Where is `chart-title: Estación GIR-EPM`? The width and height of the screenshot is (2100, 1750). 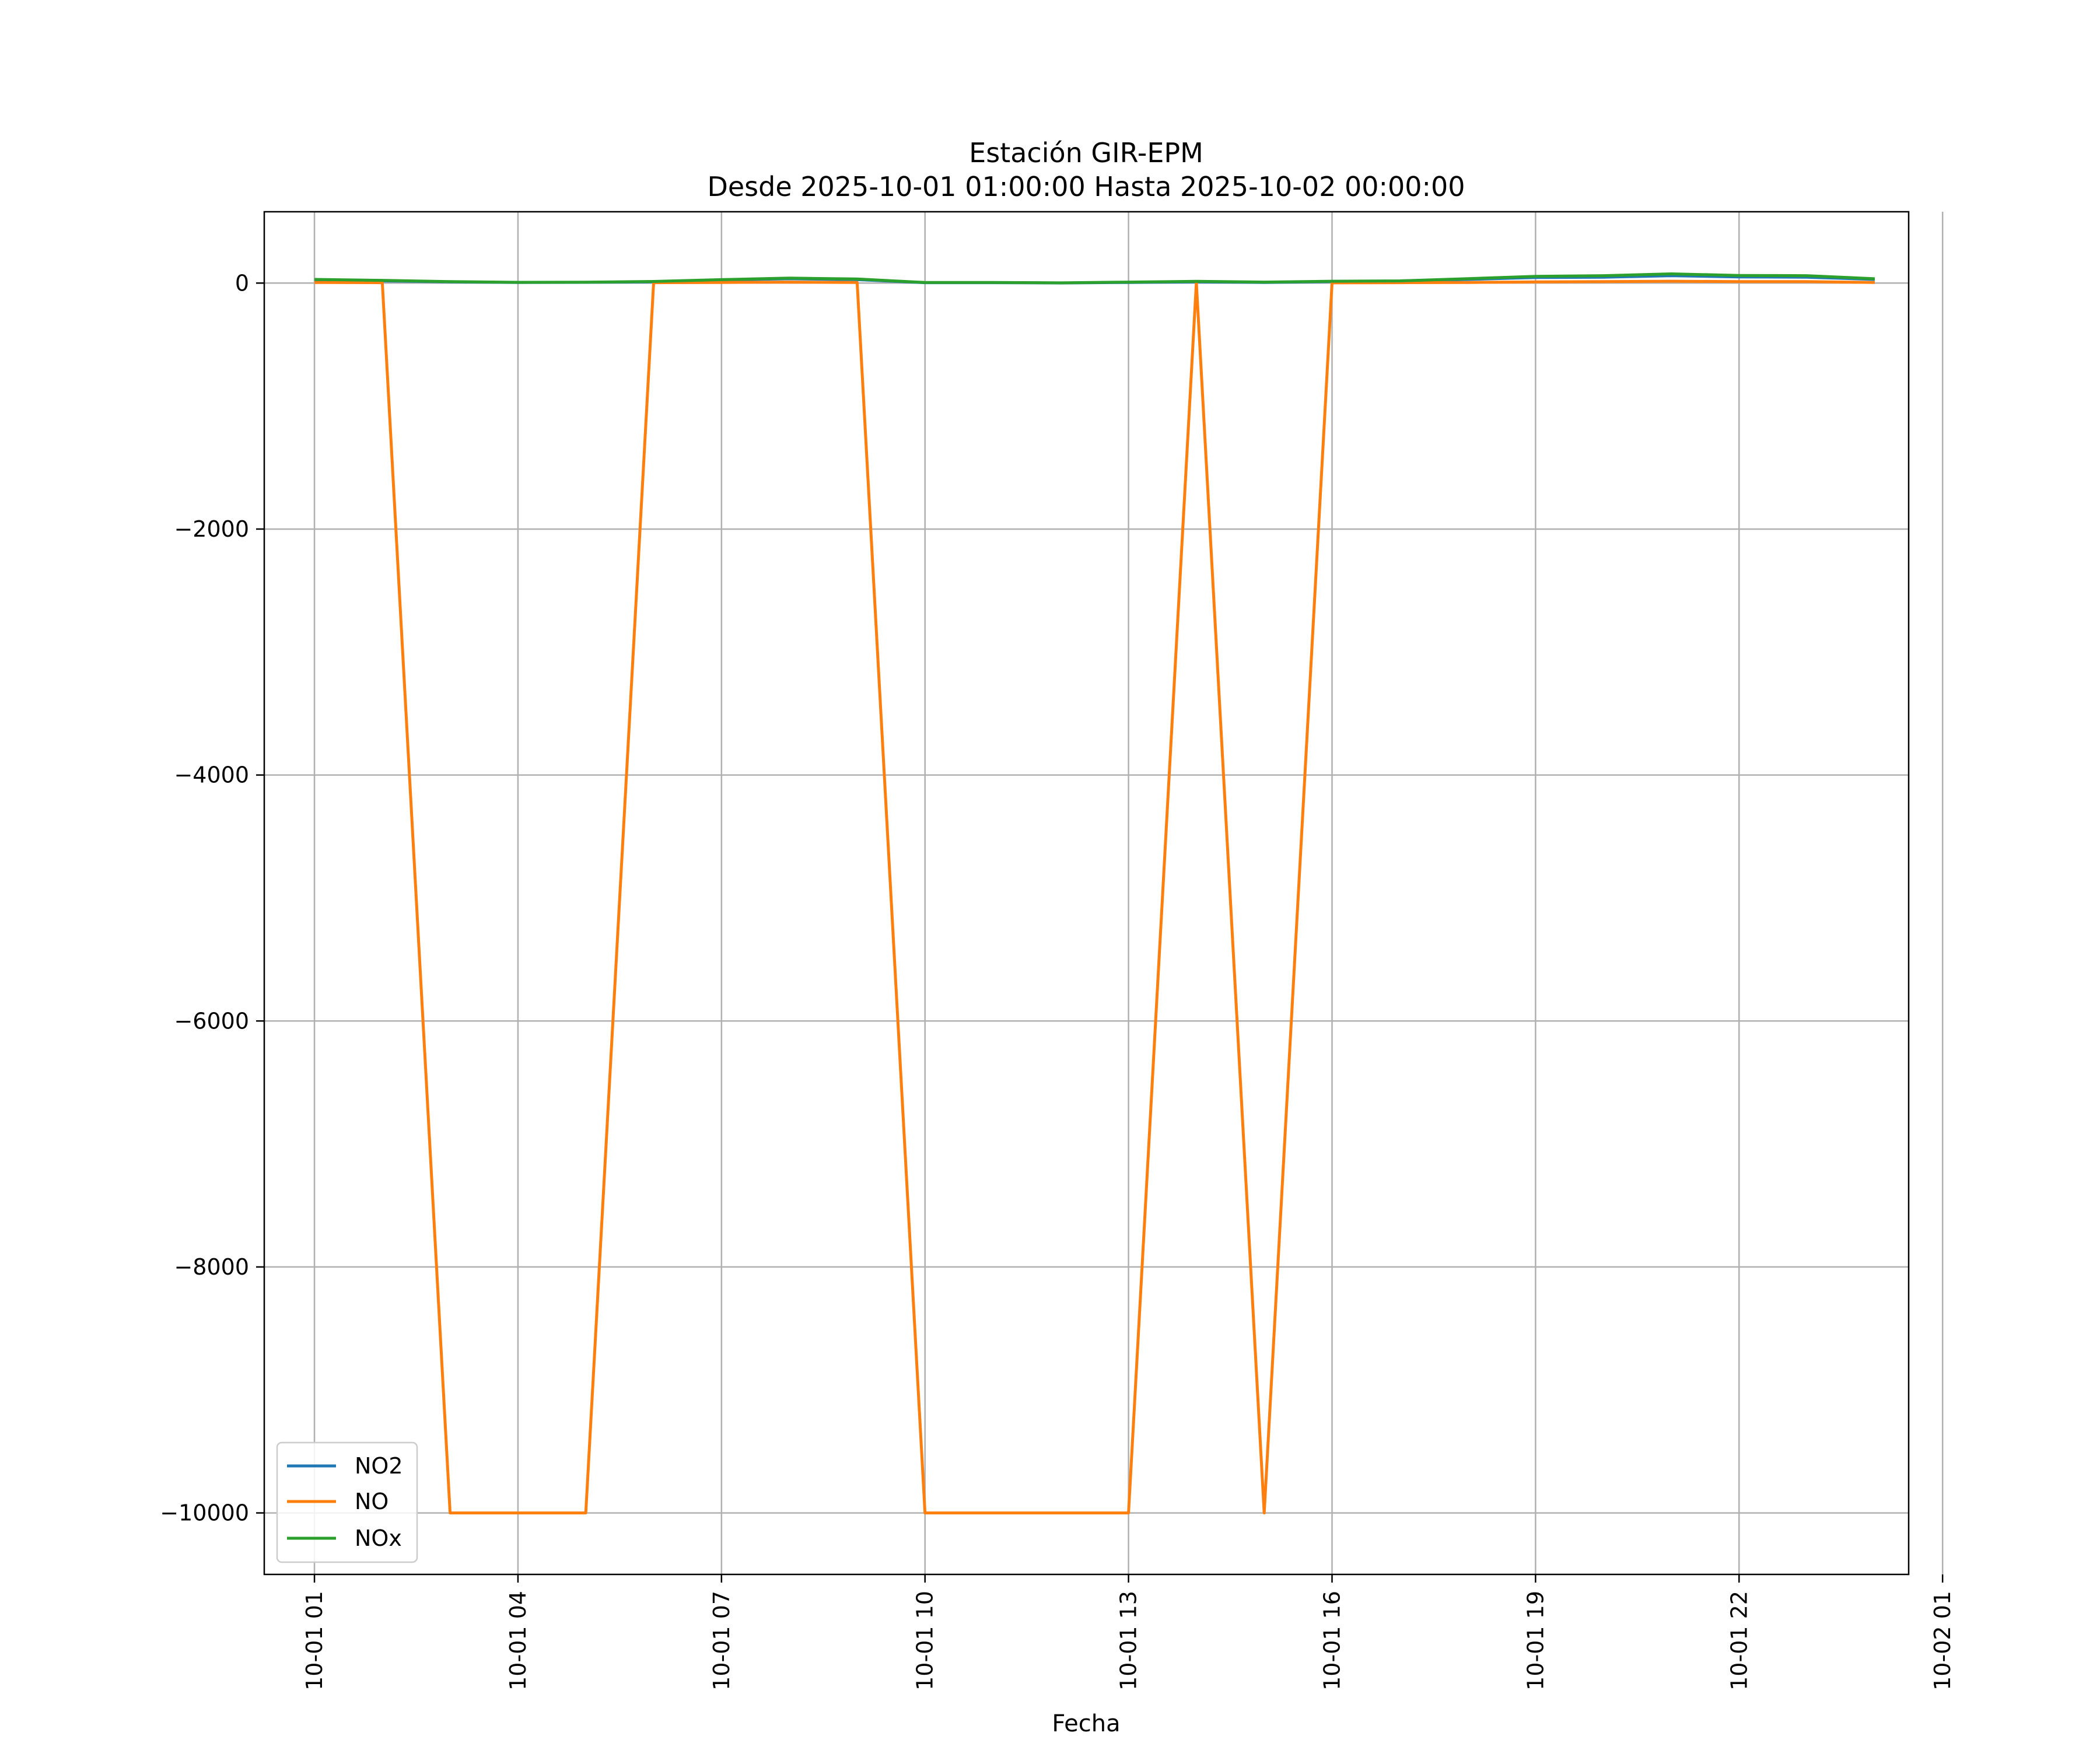
chart-title: Estación GIR-EPM is located at coordinates (1086, 153).